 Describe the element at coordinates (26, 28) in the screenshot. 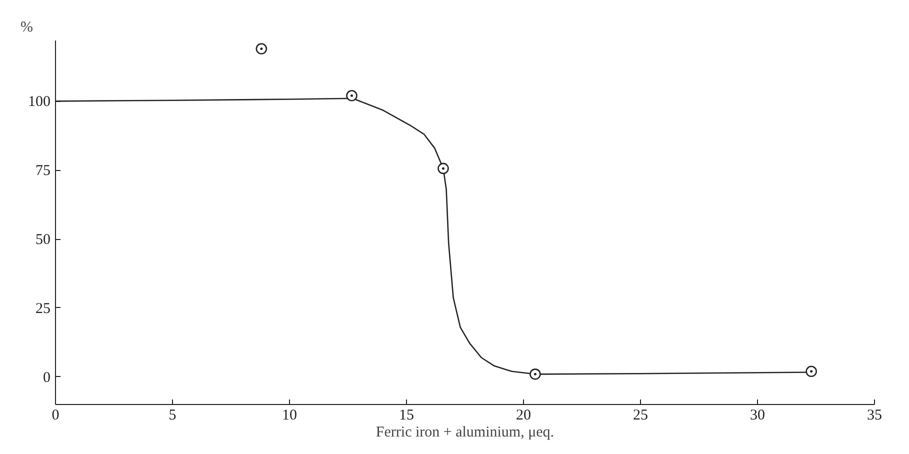

I see `y-axis-title: %` at that location.